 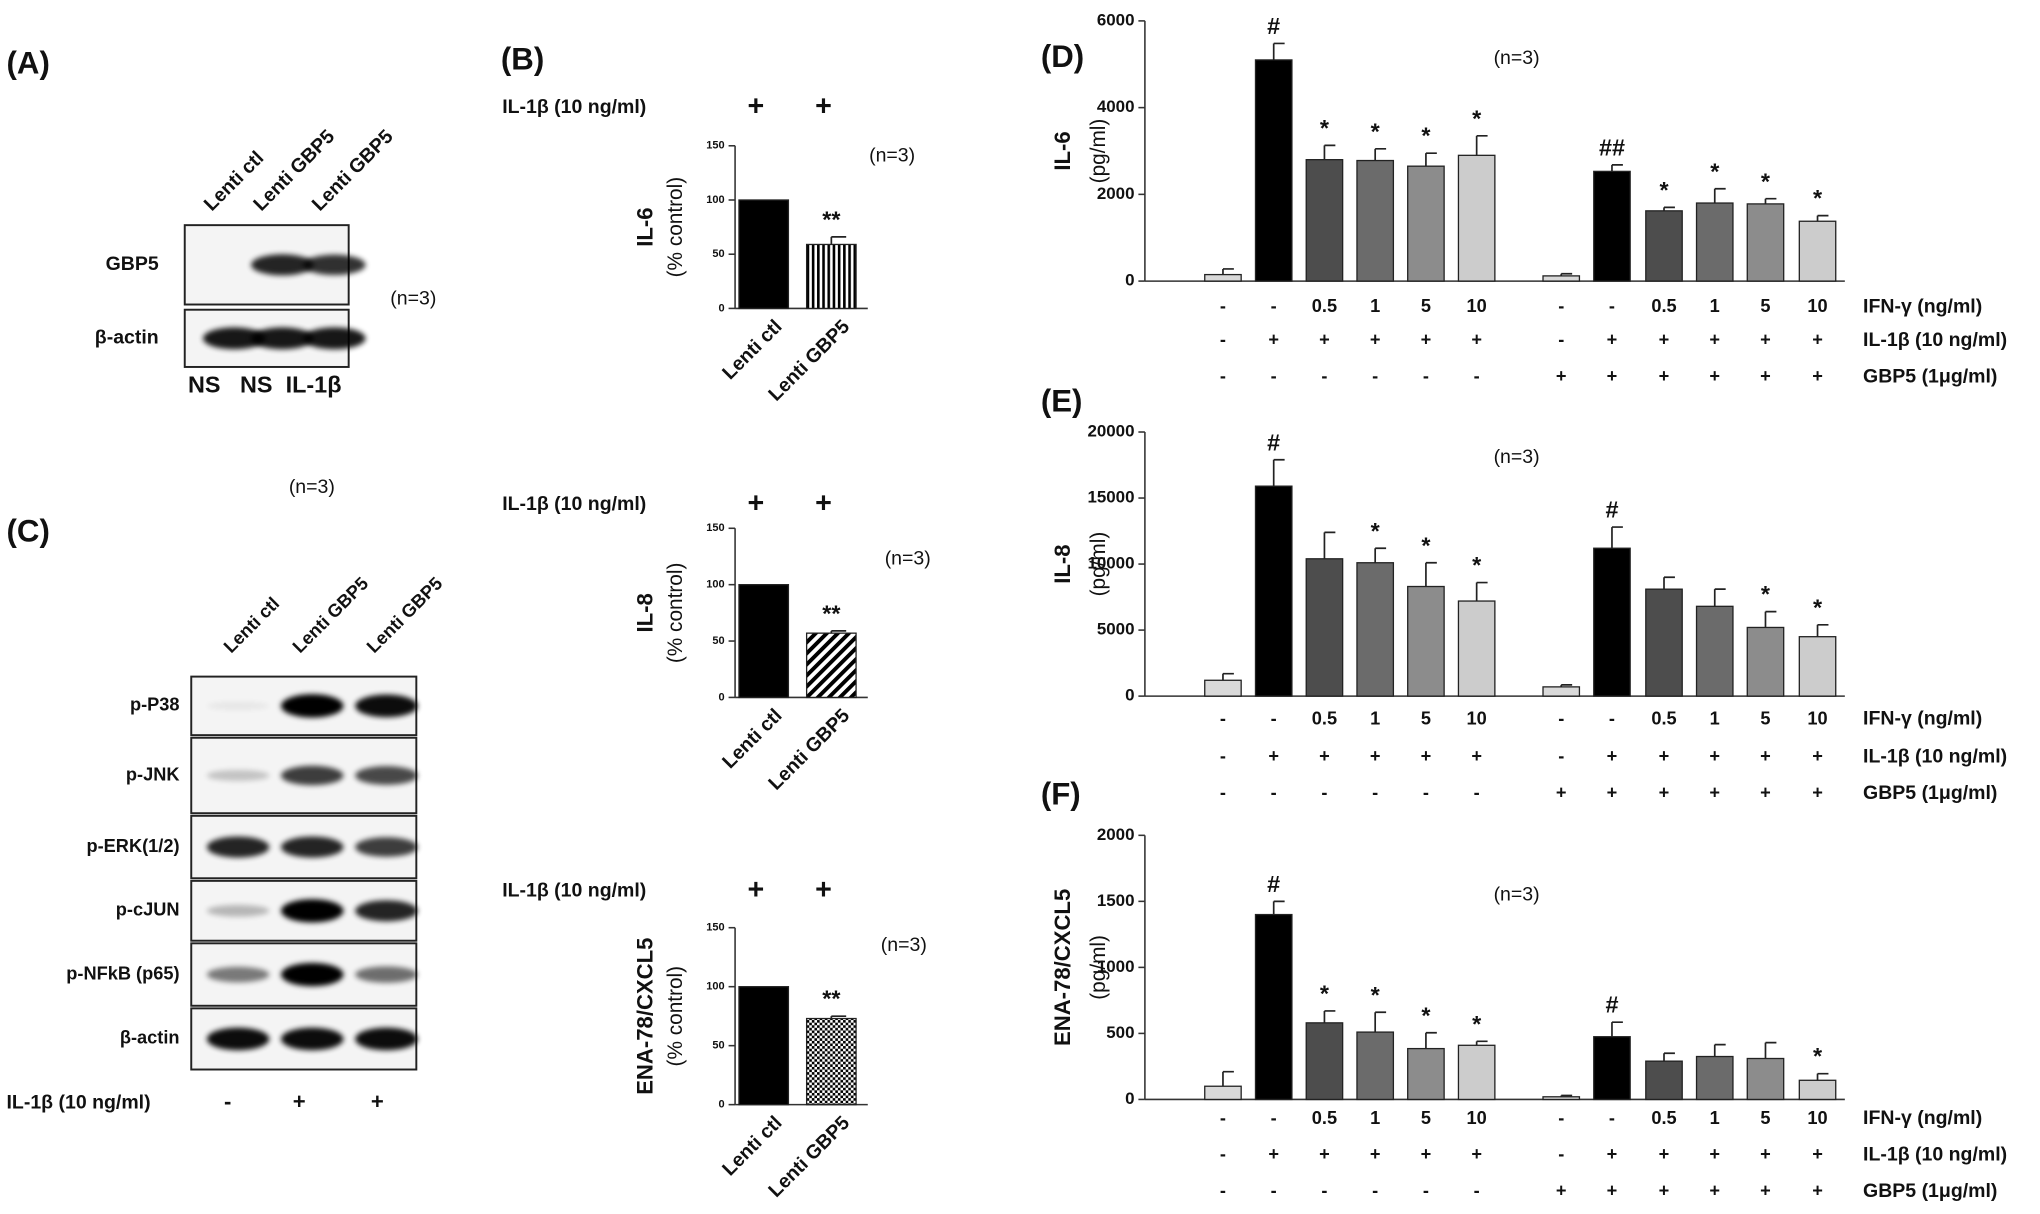 I want to click on significance-label: ##, so click(x=1612, y=147).